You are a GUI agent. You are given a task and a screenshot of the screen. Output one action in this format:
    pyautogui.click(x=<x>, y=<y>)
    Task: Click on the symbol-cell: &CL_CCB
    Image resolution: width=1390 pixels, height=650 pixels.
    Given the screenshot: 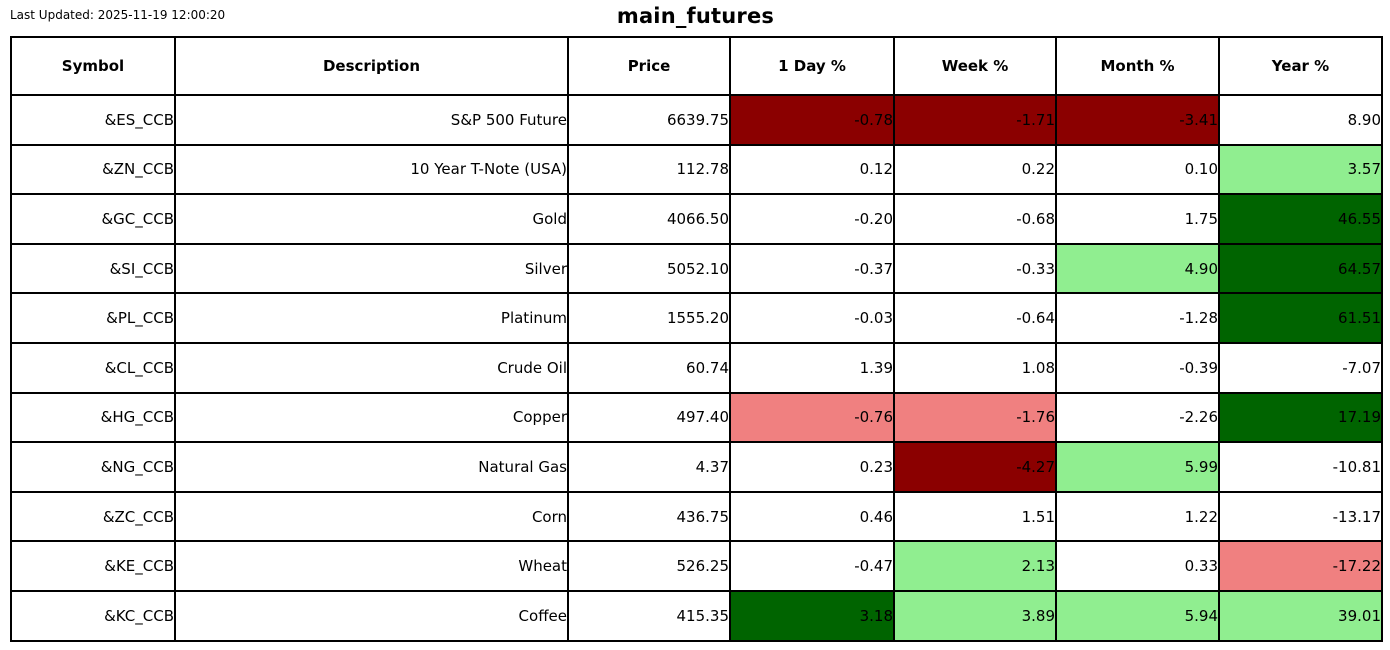 What is the action you would take?
    pyautogui.click(x=93, y=367)
    